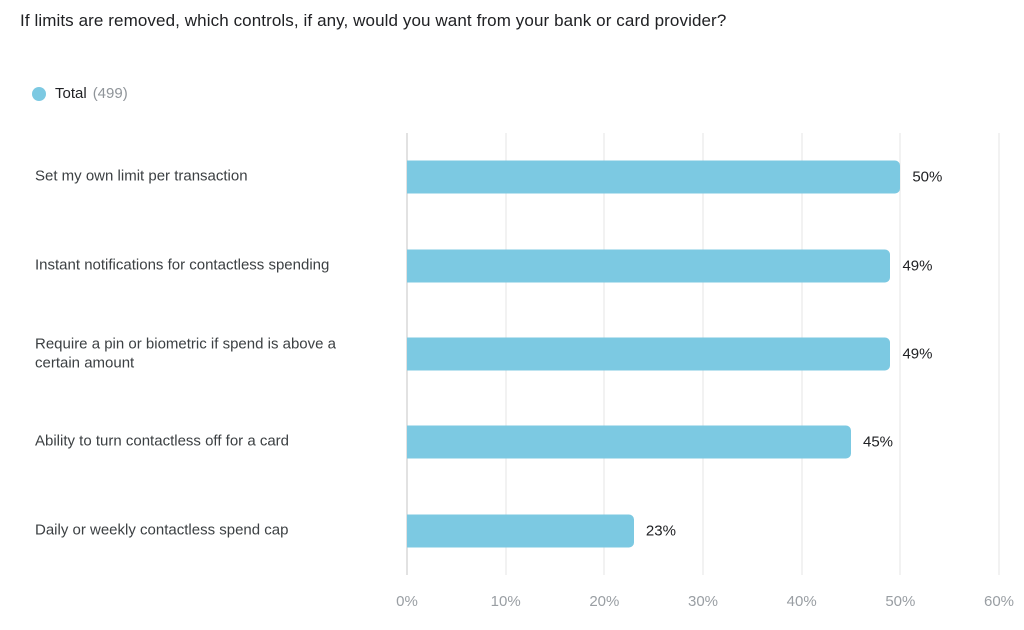 This screenshot has height=630, width=1024. I want to click on legend: Total (499), so click(80, 93).